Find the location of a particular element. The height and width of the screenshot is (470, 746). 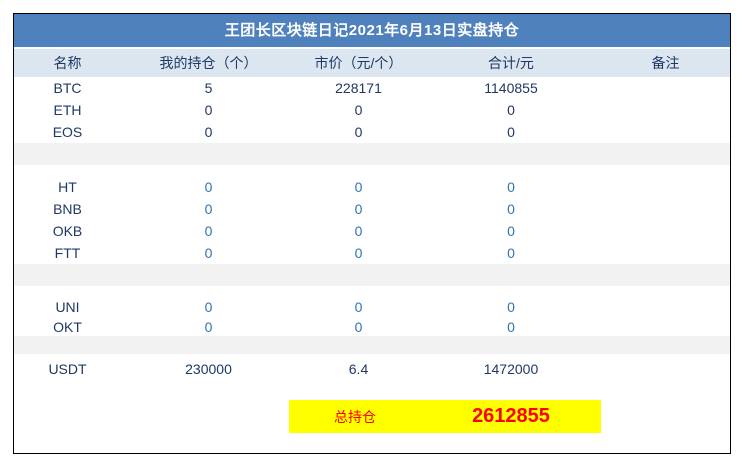

cell-name: ETH is located at coordinates (67, 110).